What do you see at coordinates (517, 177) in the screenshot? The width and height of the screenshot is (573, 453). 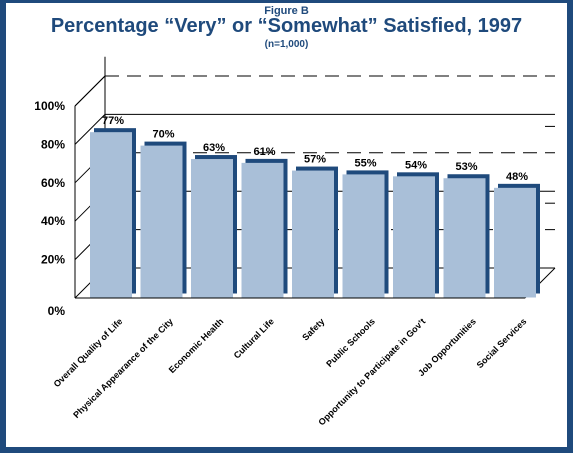 I see `data-label: 48%` at bounding box center [517, 177].